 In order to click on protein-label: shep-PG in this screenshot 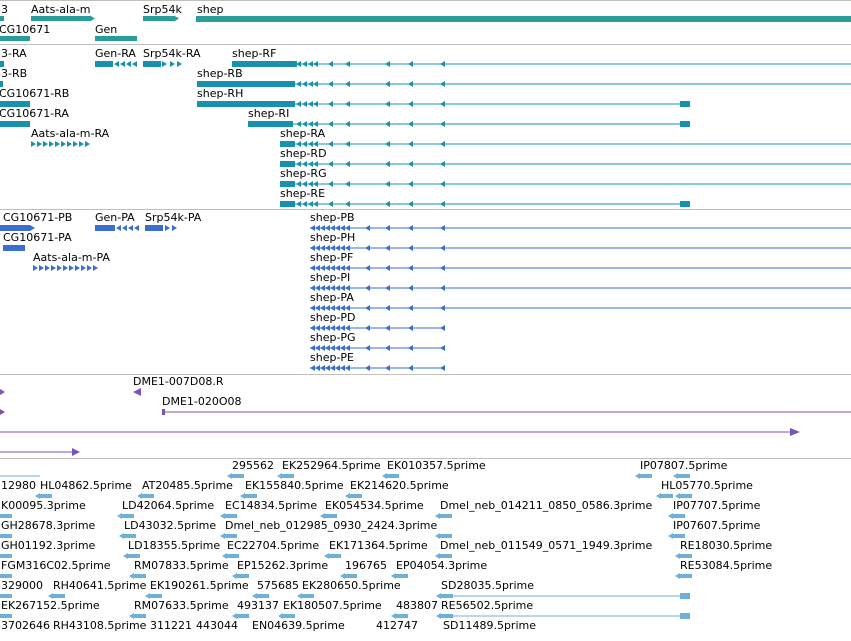, I will do `click(333, 337)`.